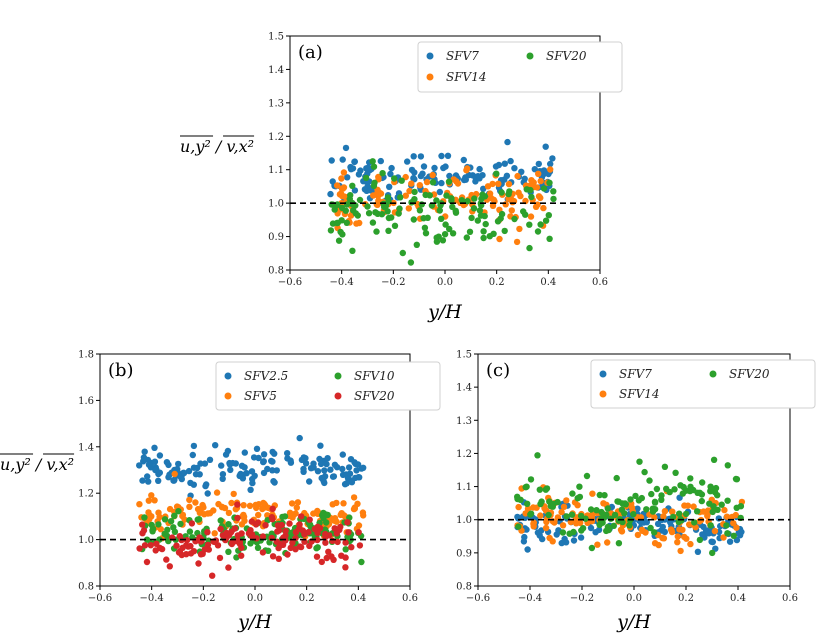  What do you see at coordinates (310, 52) in the screenshot?
I see `panel-label: (a)` at bounding box center [310, 52].